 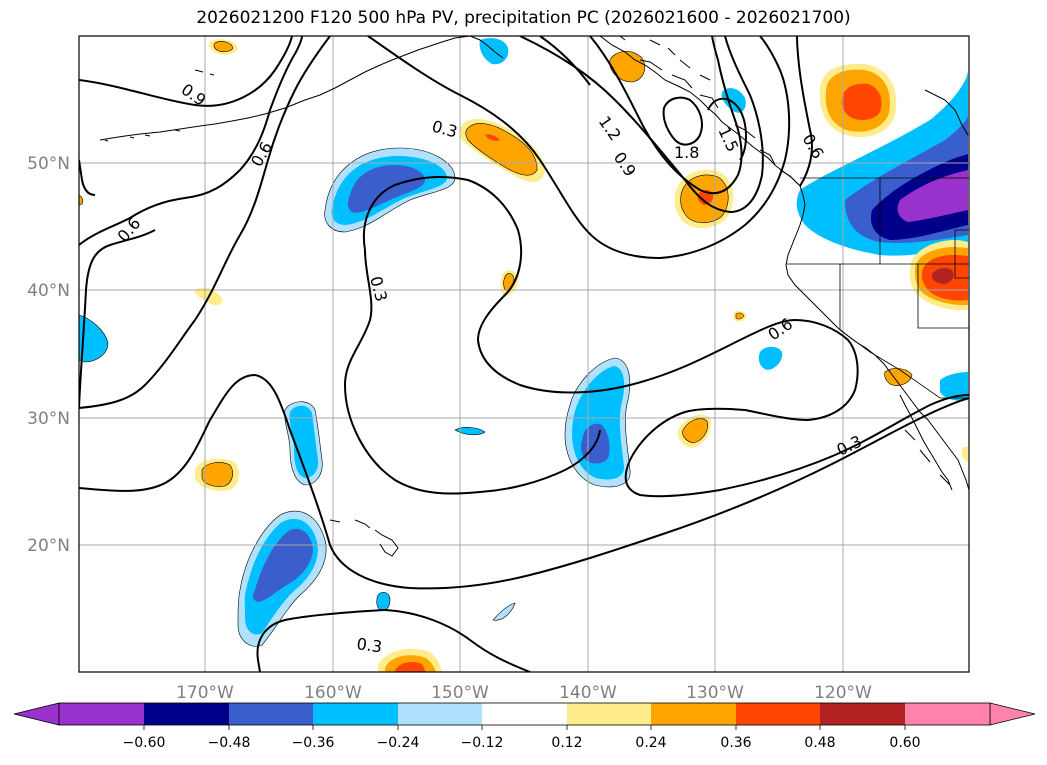 I want to click on colorbar-tick-label: −0.60, so click(x=144, y=743).